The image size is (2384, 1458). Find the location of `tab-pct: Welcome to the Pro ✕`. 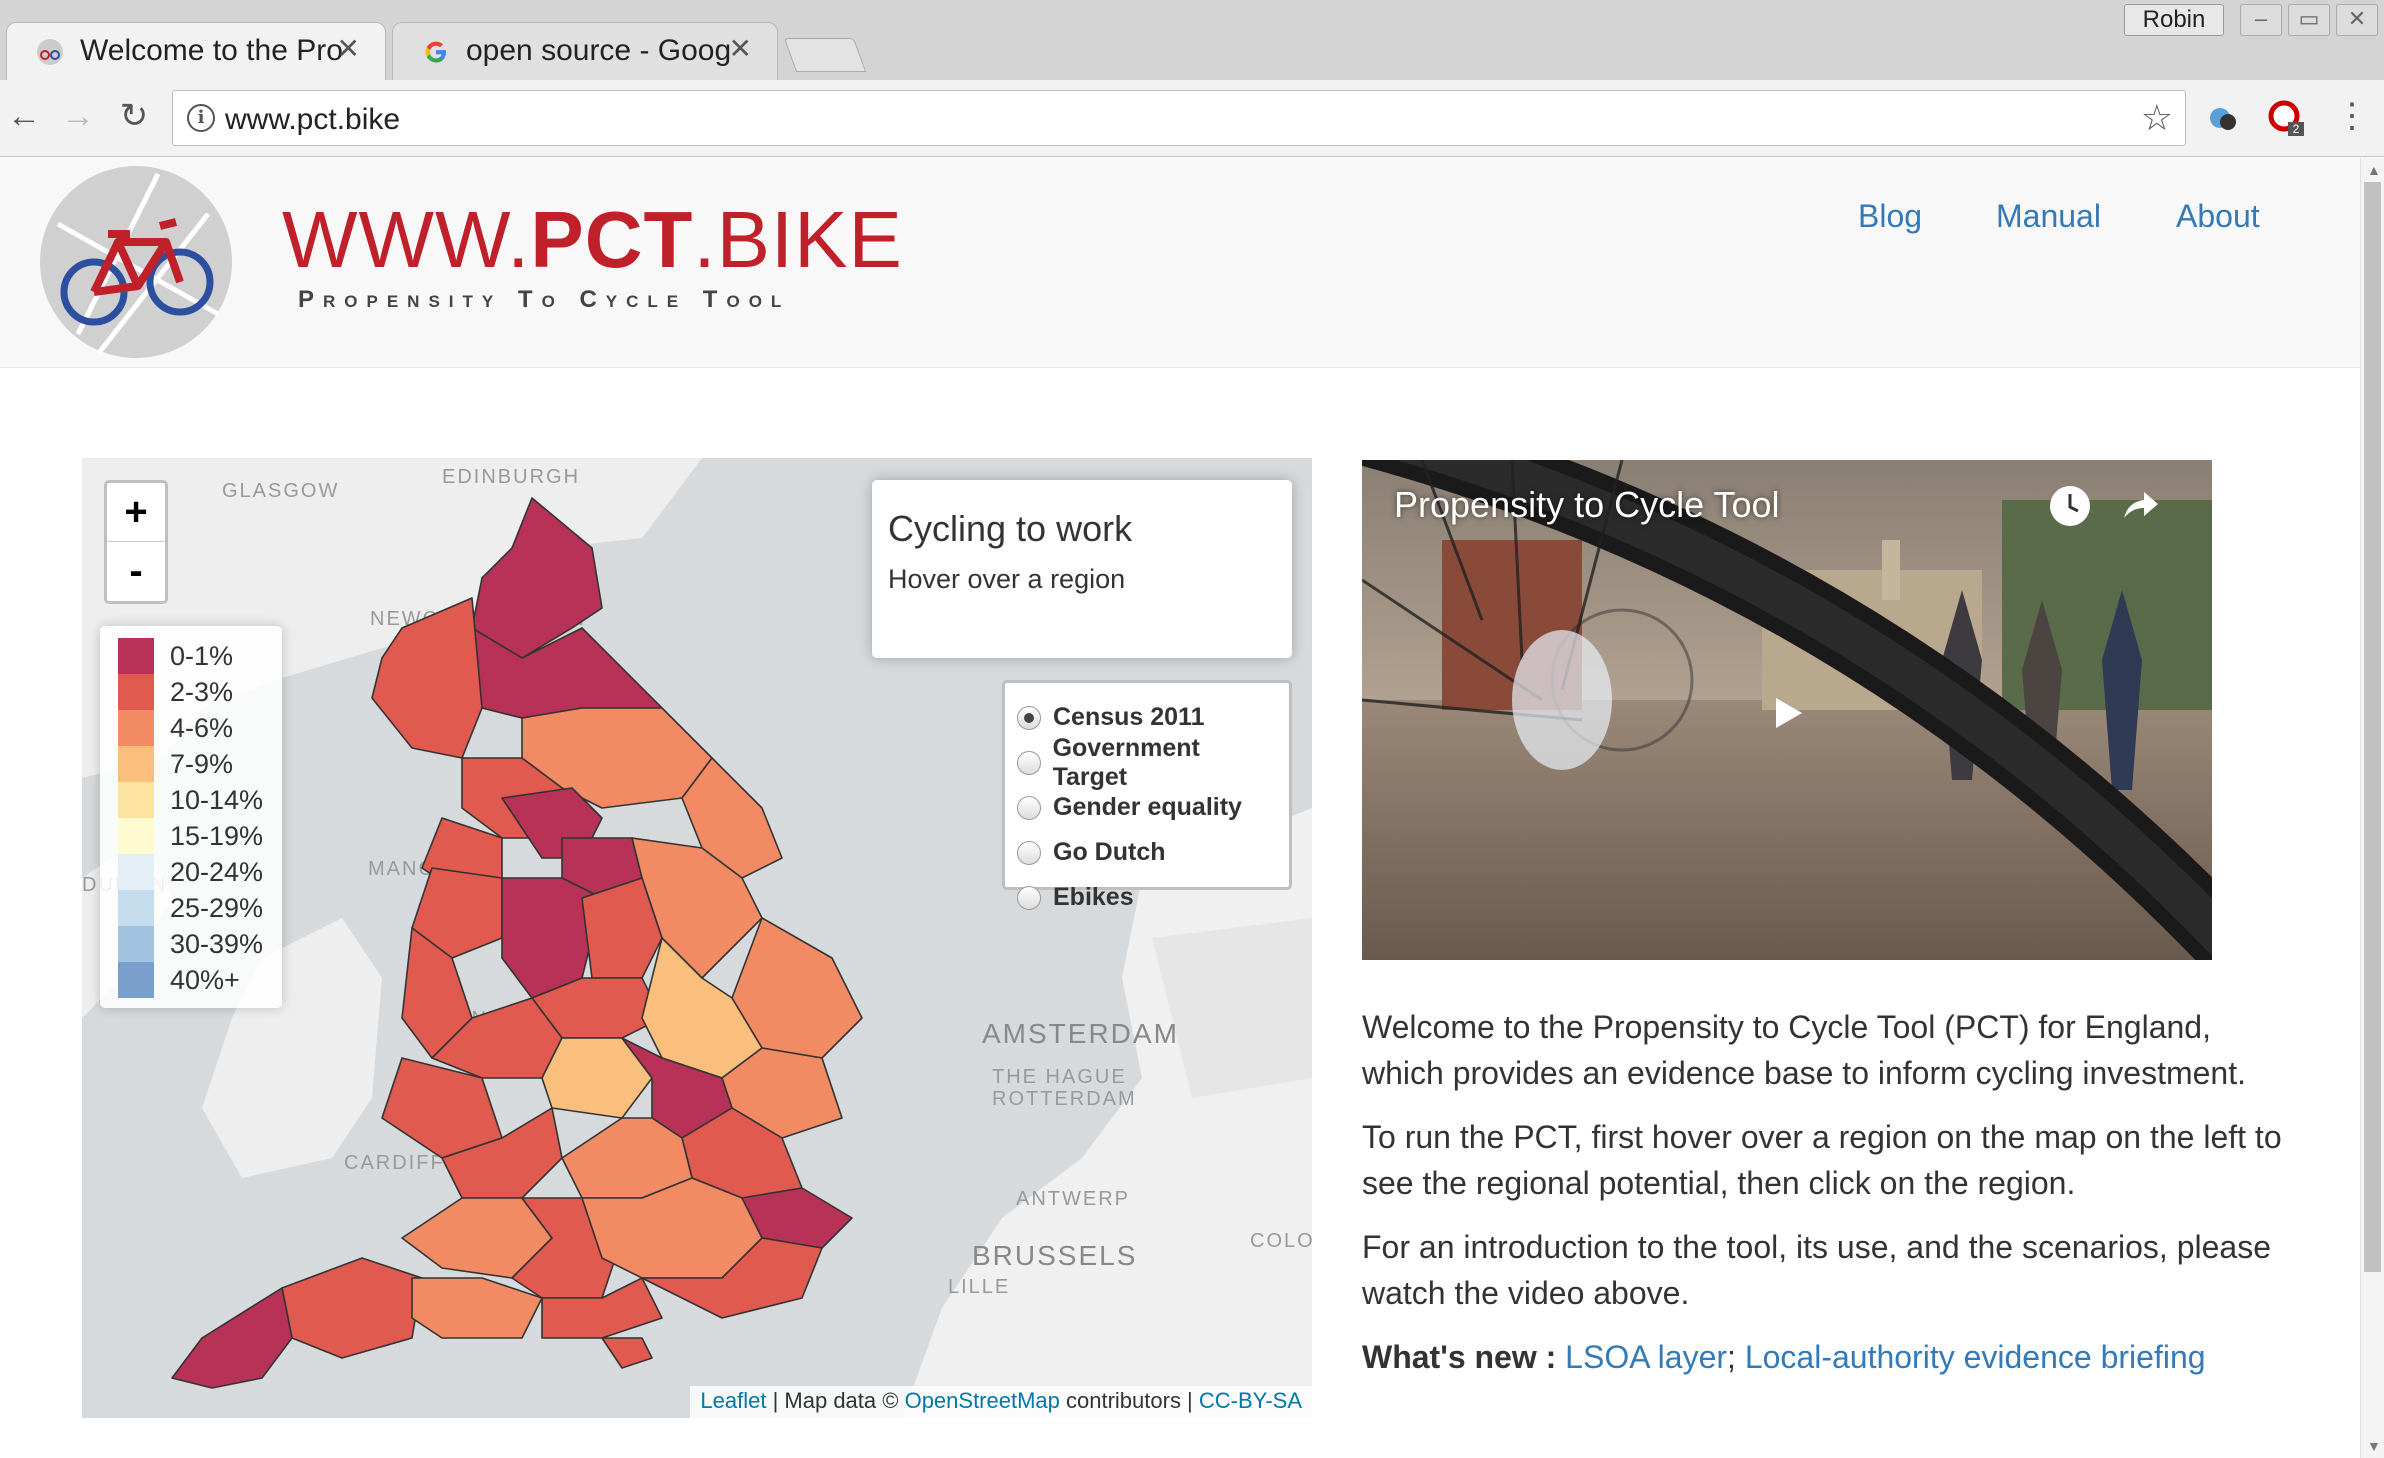

tab-pct: Welcome to the Pro ✕ is located at coordinates (196, 51).